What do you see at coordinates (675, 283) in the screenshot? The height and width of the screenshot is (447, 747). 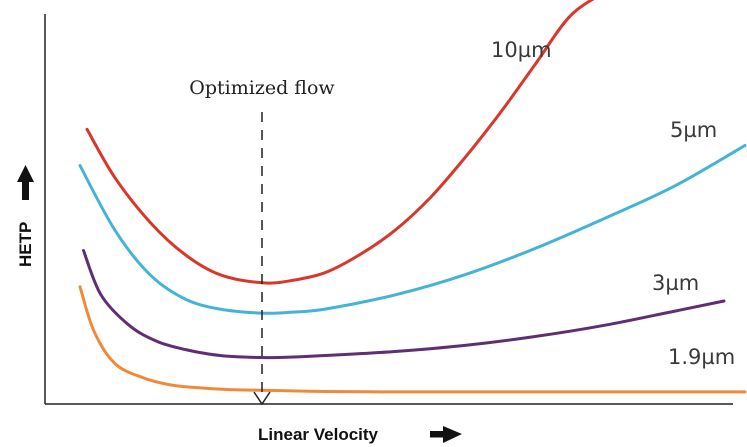 I see `series-label-3um: 3µm` at bounding box center [675, 283].